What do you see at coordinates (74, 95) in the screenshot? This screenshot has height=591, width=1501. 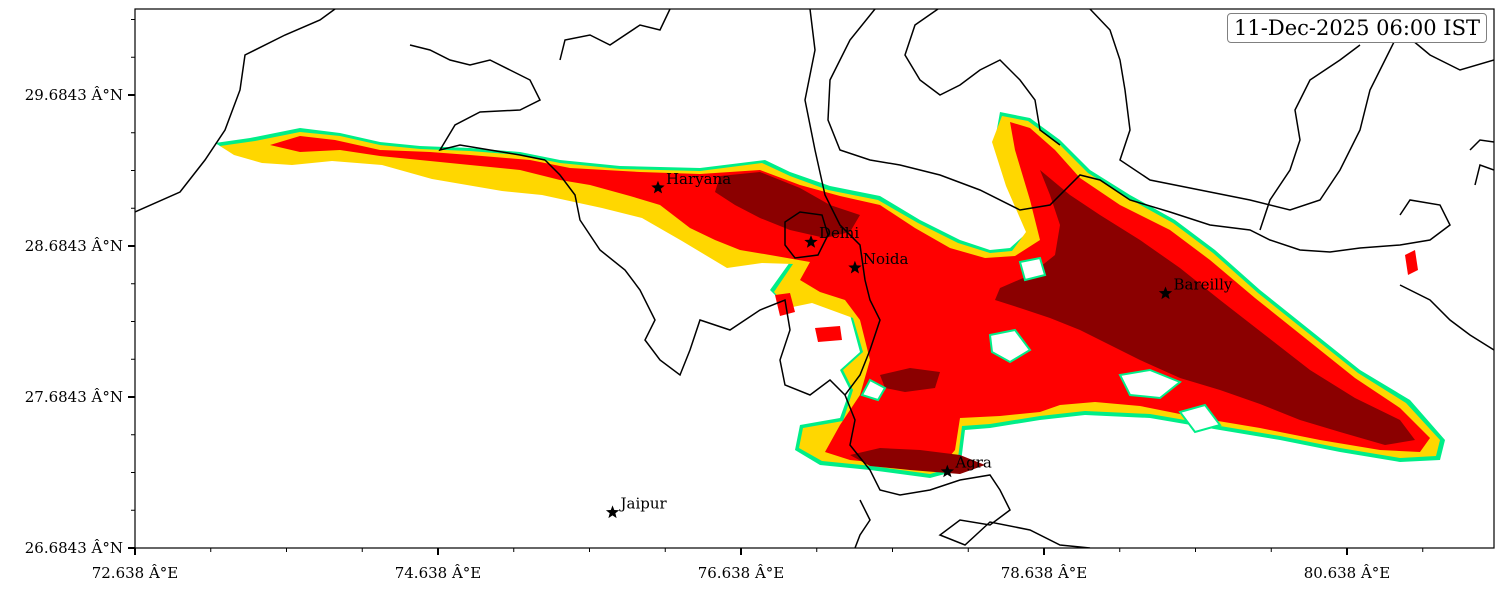 I see `y-tick-label: 29.6843 Â°N` at bounding box center [74, 95].